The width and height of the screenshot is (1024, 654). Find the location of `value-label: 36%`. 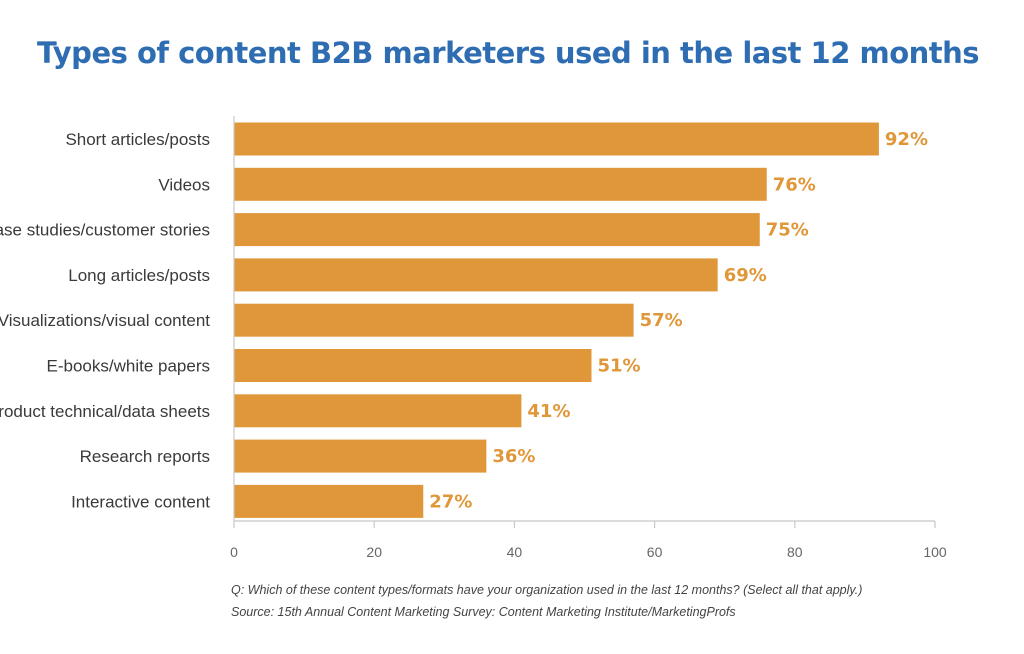

value-label: 36% is located at coordinates (513, 456).